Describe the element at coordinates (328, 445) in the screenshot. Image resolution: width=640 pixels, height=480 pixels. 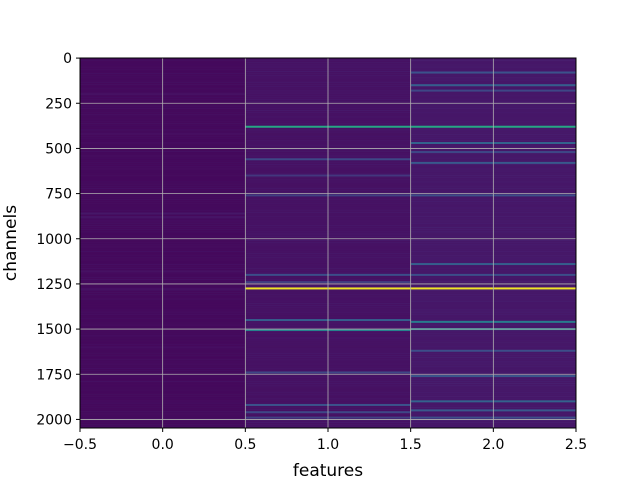
I see `x-tick-label: 1.0` at that location.